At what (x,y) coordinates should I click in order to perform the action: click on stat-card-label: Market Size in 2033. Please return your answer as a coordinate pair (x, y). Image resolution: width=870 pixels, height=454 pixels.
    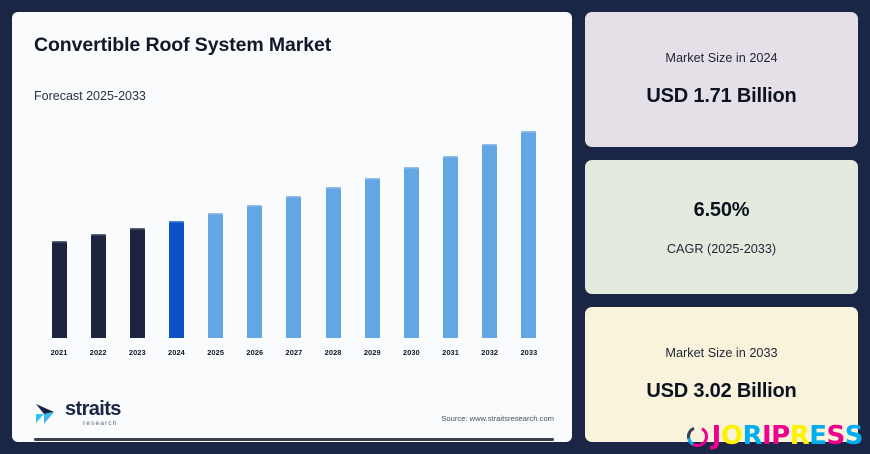
    Looking at the image, I should click on (721, 353).